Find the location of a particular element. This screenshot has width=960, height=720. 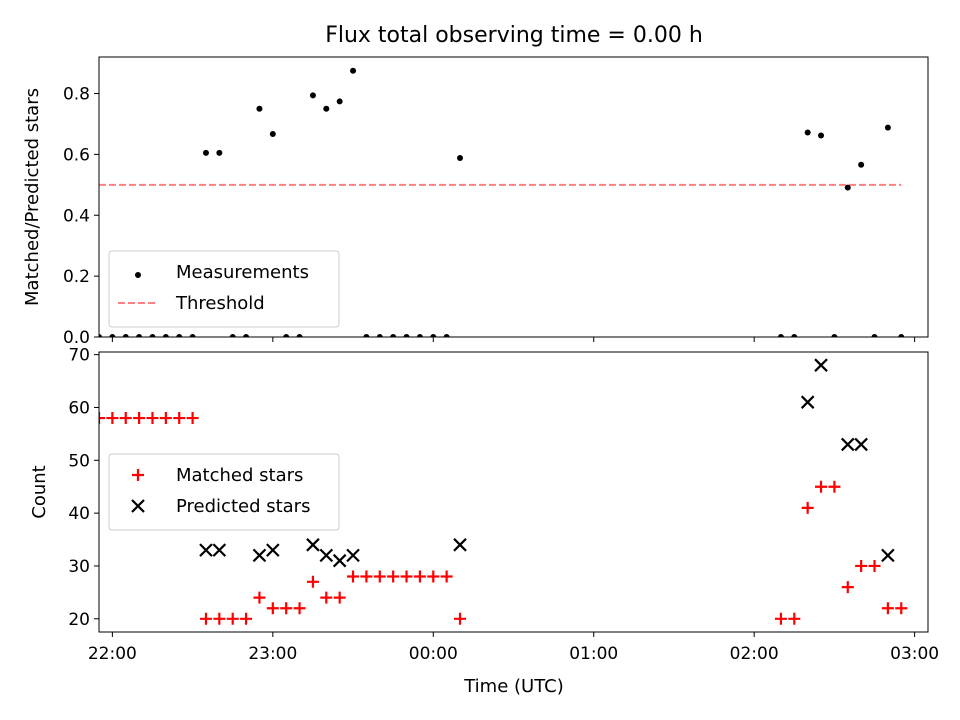

x-tick-label: 02:00 is located at coordinates (754, 654).